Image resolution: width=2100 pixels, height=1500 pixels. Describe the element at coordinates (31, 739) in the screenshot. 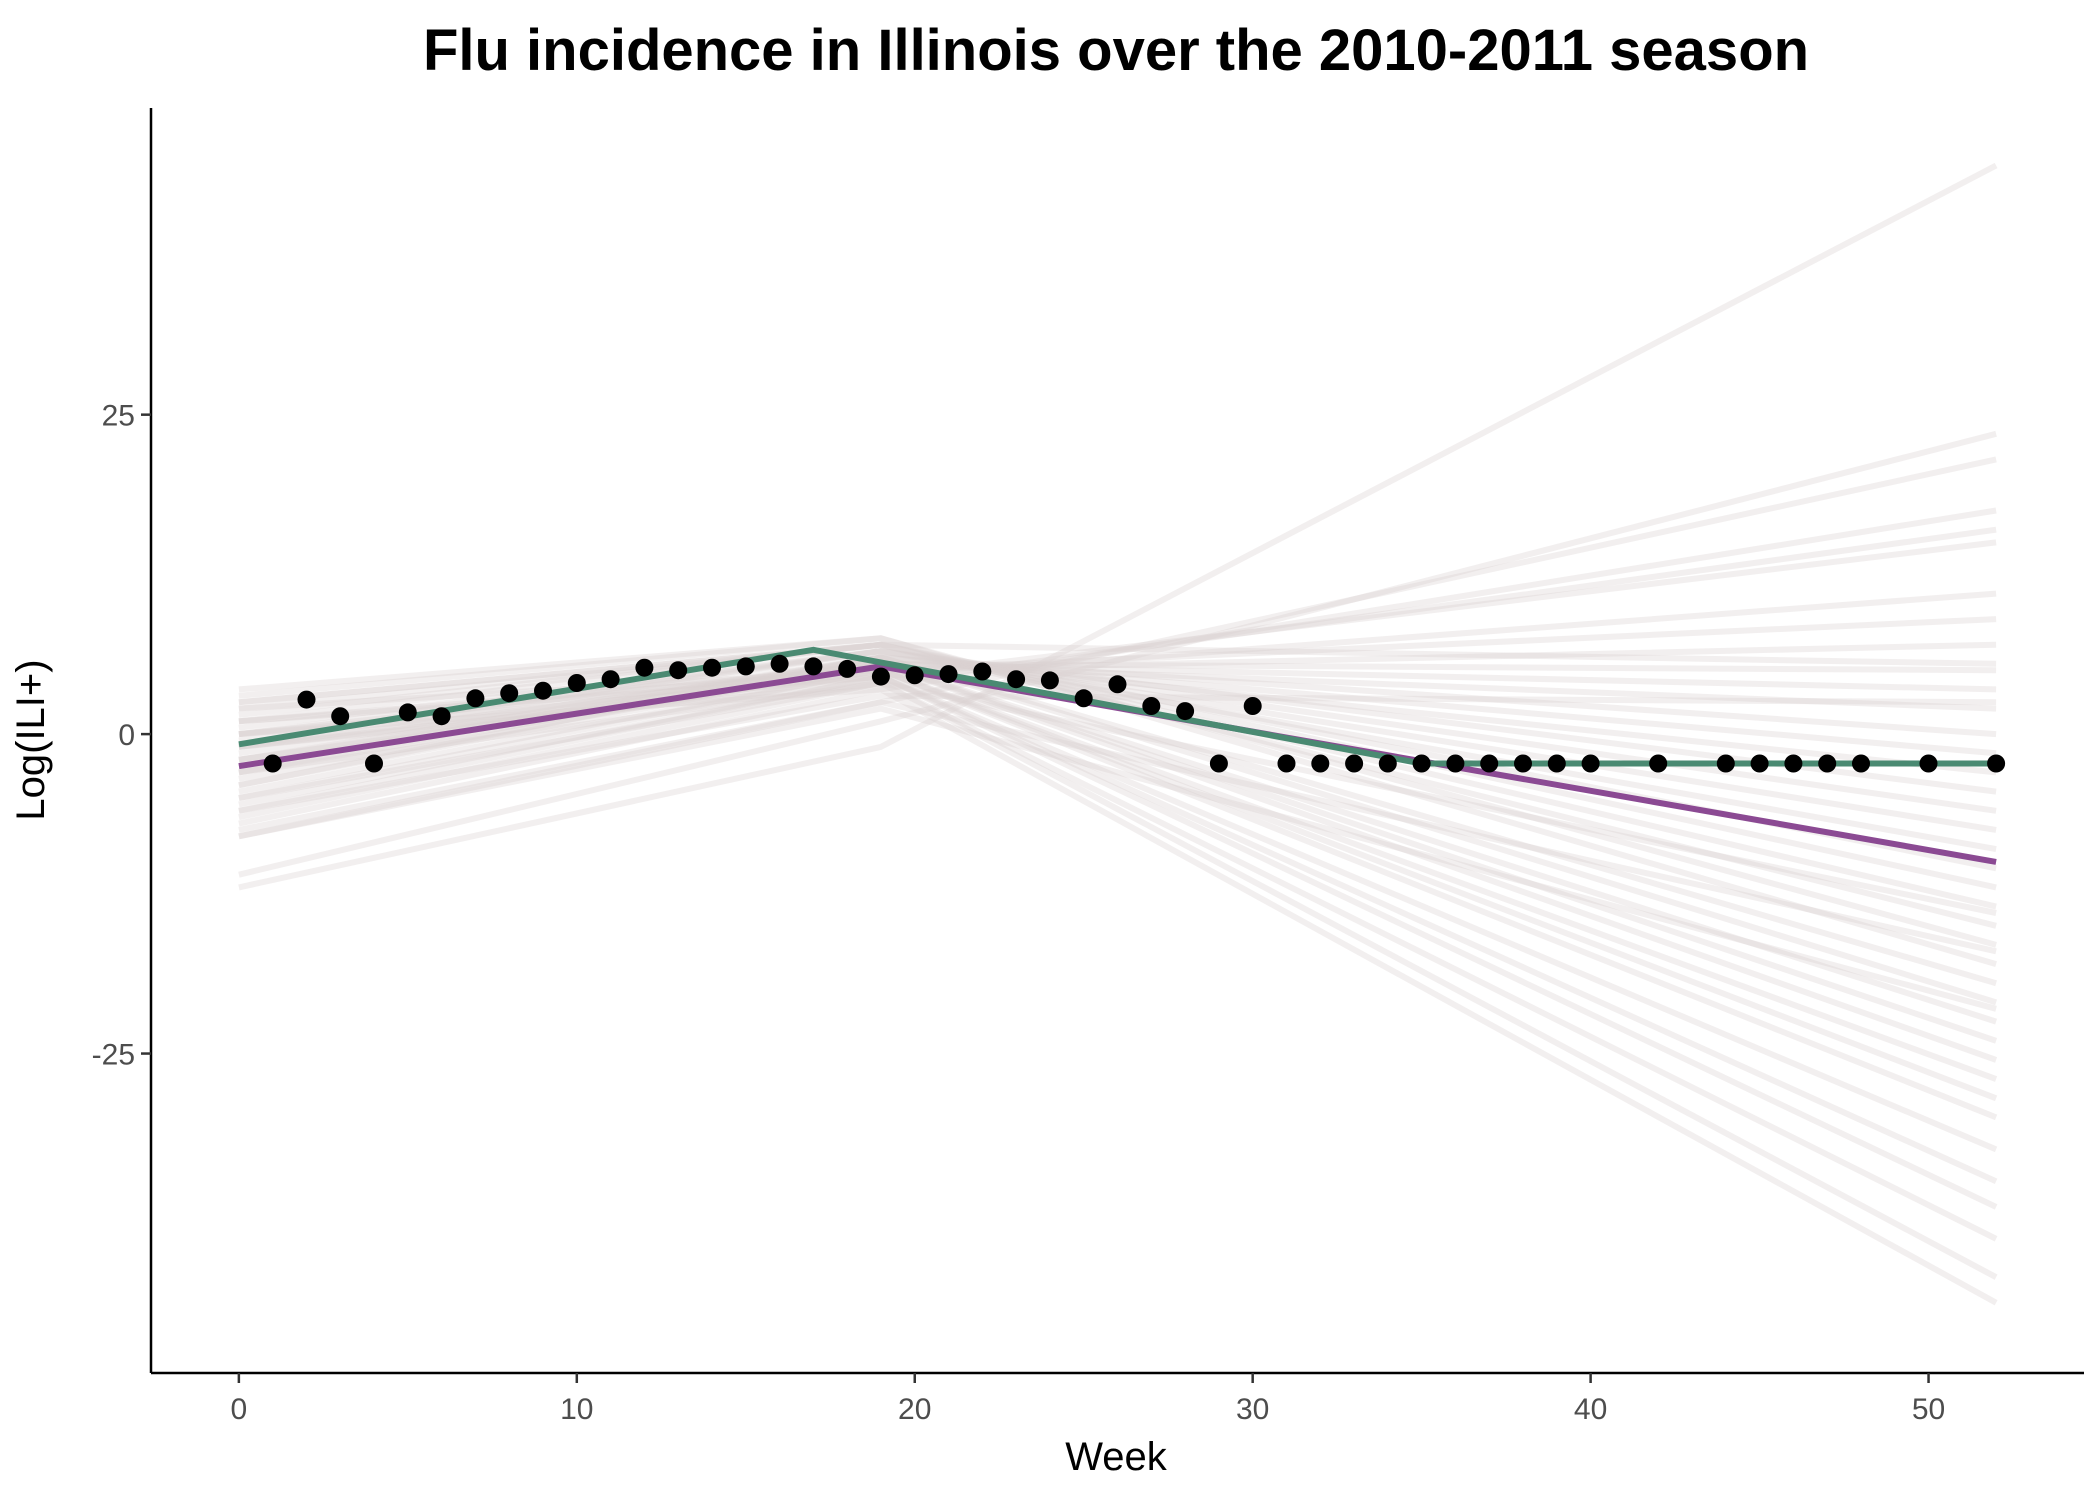

I see `y-axis-label: Log(ILI+)` at that location.